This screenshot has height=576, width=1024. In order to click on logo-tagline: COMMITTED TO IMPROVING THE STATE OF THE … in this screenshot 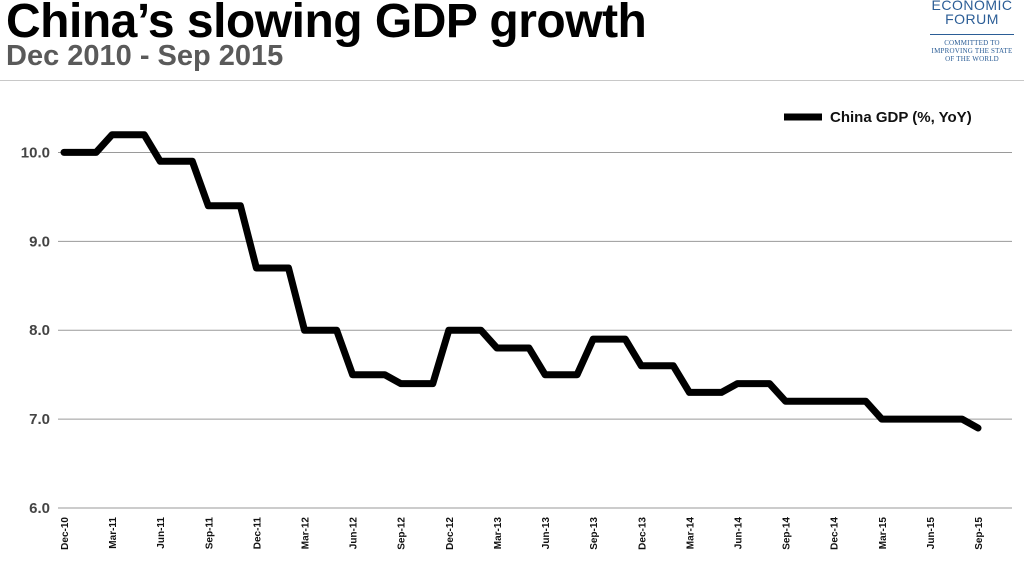, I will do `click(972, 51)`.